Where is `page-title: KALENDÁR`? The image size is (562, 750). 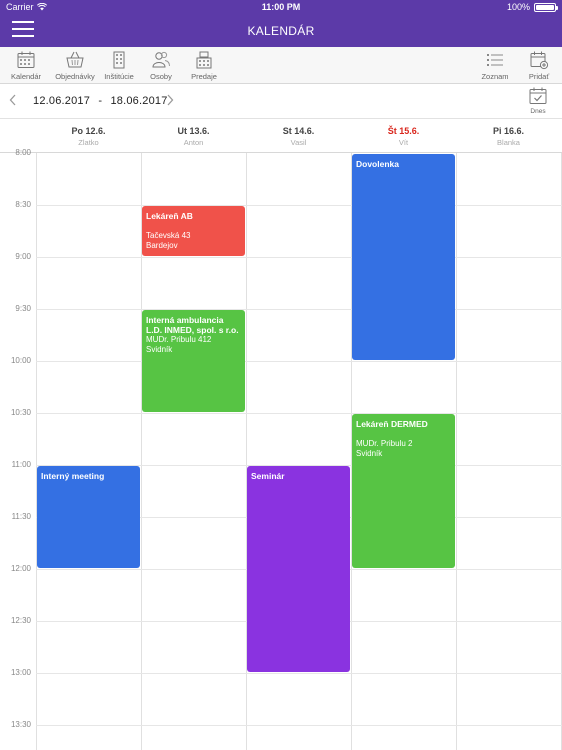 page-title: KALENDÁR is located at coordinates (281, 31).